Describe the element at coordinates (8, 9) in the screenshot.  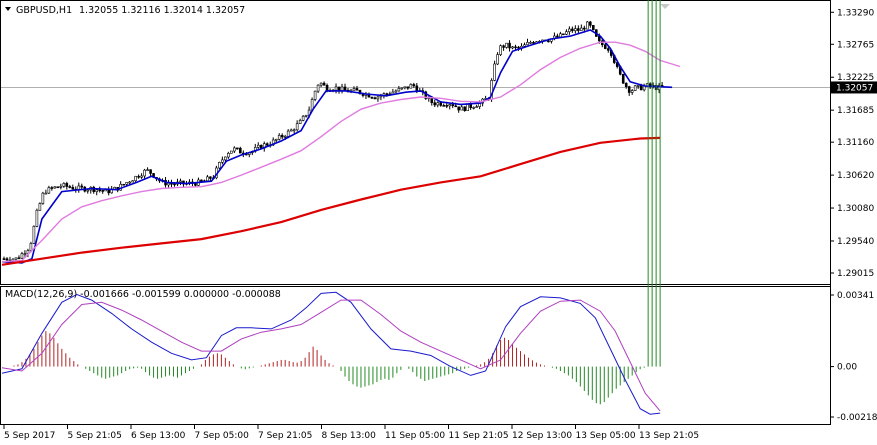
I see `symbol-dropdown-icon` at that location.